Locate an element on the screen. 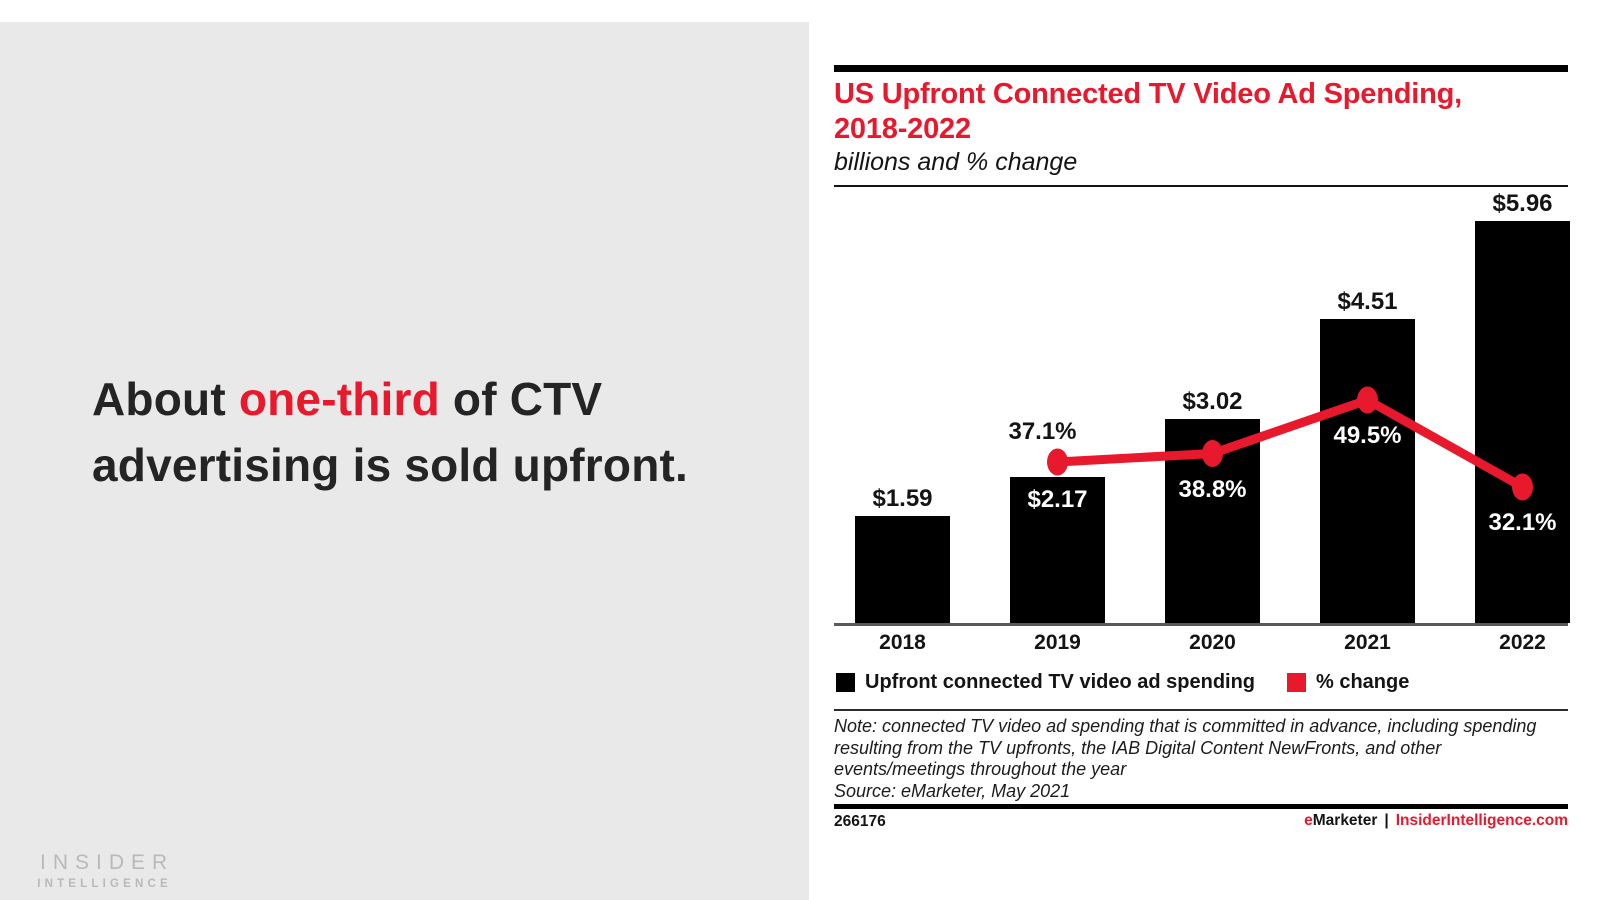 The image size is (1600, 900). x-axis-label-2021: 2021 is located at coordinates (1367, 642).